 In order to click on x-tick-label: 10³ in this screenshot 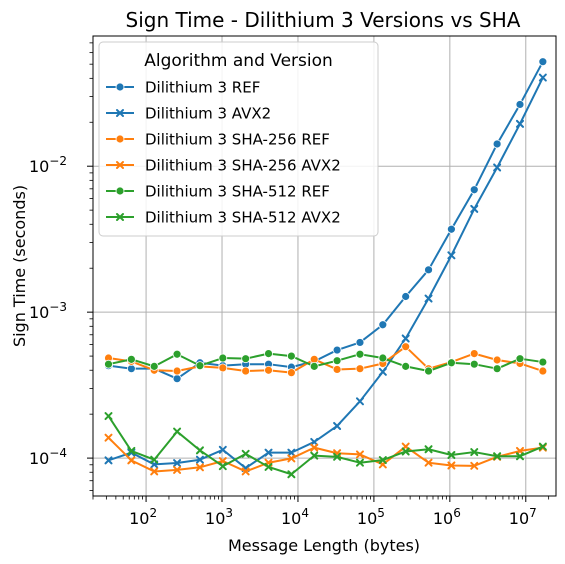, I will do `click(219, 517)`.